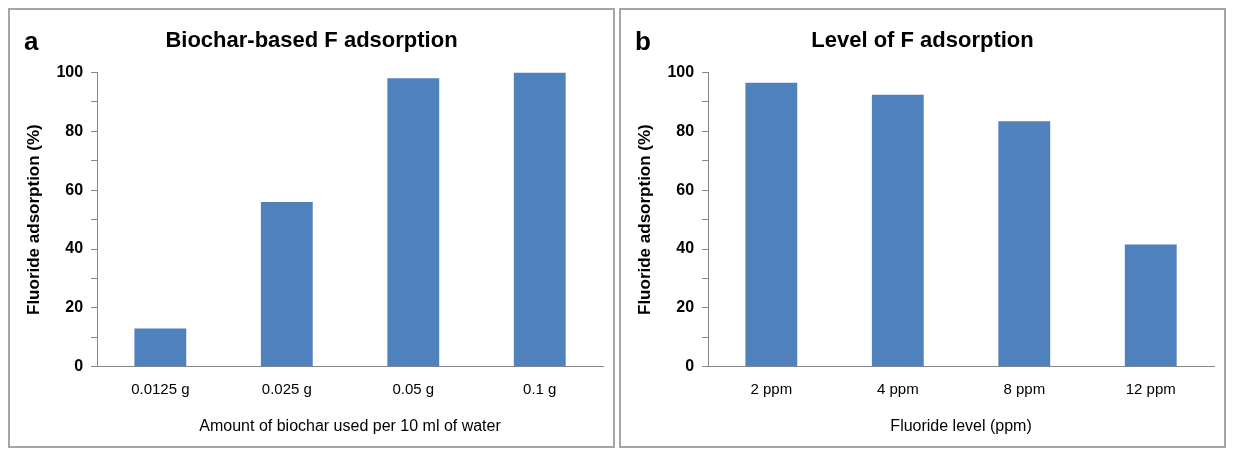 This screenshot has width=1235, height=456. I want to click on x-tick-label: 0.0125 g, so click(160, 388).